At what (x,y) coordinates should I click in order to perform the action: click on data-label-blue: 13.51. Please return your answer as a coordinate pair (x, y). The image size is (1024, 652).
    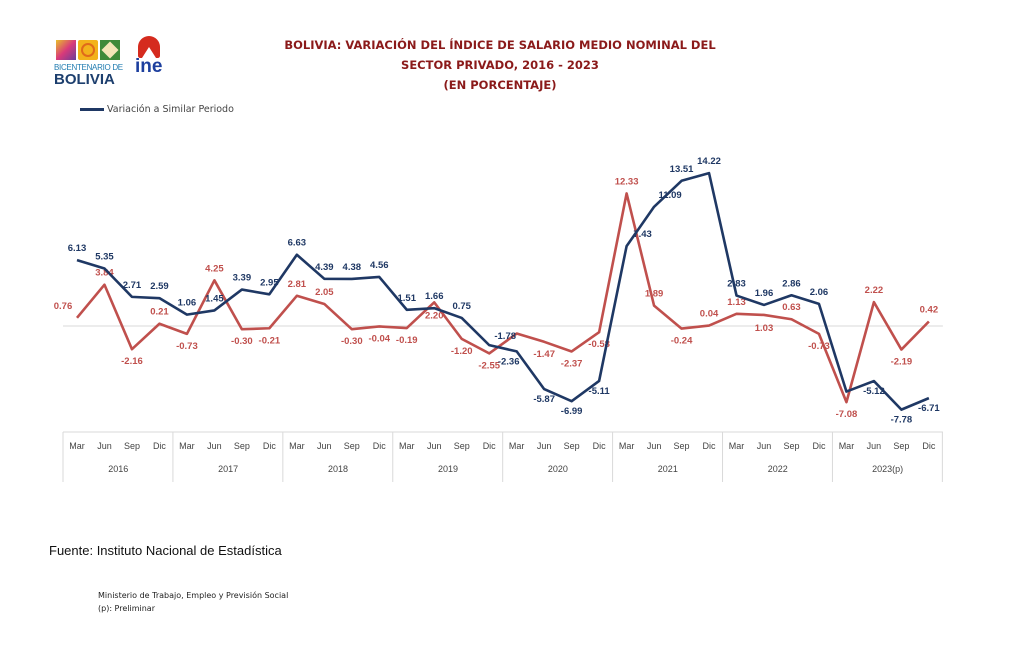
    Looking at the image, I should click on (682, 169).